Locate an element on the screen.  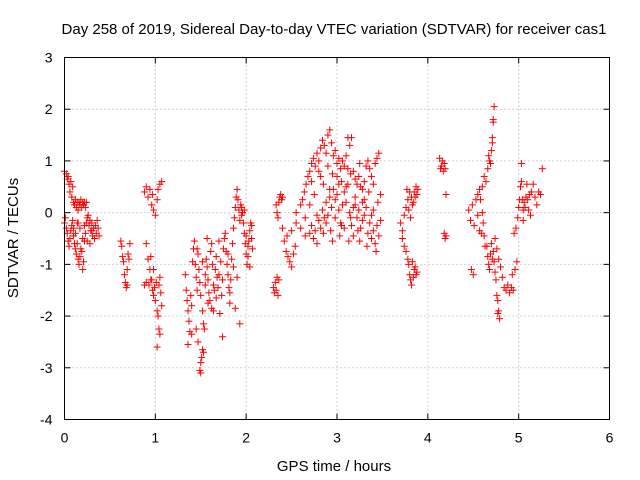
x-tick-label: 1 is located at coordinates (155, 438).